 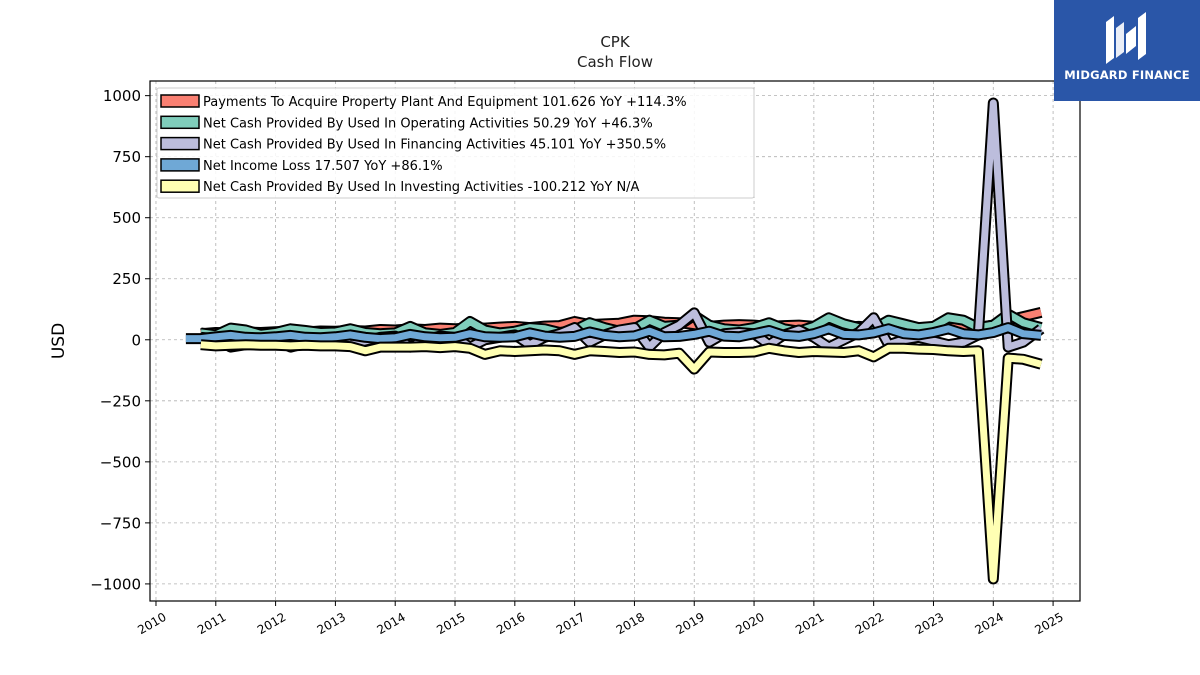 I want to click on x-tick-label: 2025, so click(x=1048, y=623).